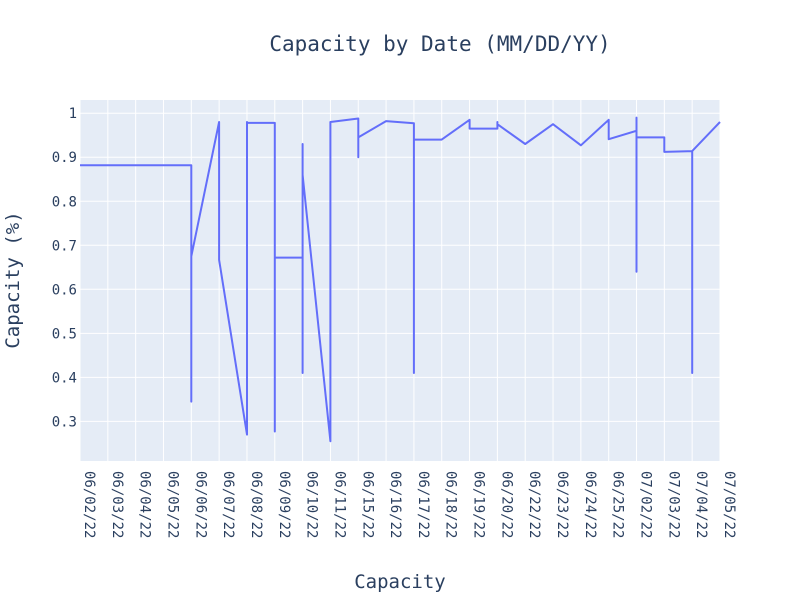 Image resolution: width=800 pixels, height=600 pixels. What do you see at coordinates (64, 334) in the screenshot?
I see `y-tick-label: 0.5` at bounding box center [64, 334].